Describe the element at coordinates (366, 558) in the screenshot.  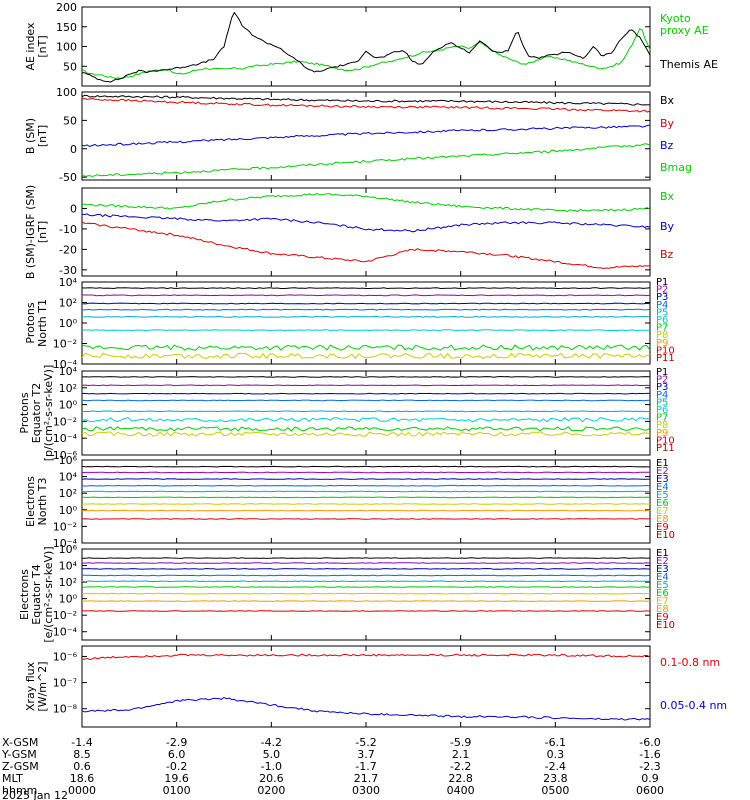
I see `series-line-e1` at that location.